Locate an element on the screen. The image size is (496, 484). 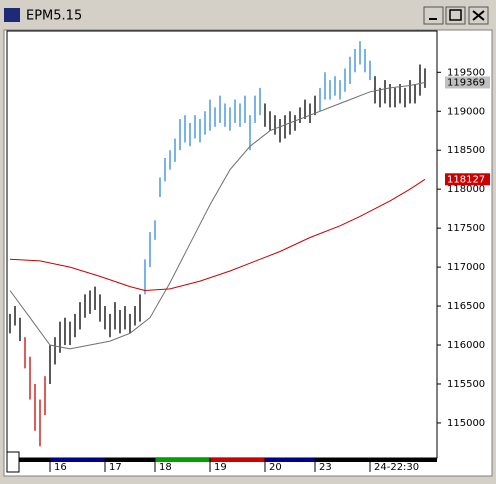
window-buttons is located at coordinates (456, 15).